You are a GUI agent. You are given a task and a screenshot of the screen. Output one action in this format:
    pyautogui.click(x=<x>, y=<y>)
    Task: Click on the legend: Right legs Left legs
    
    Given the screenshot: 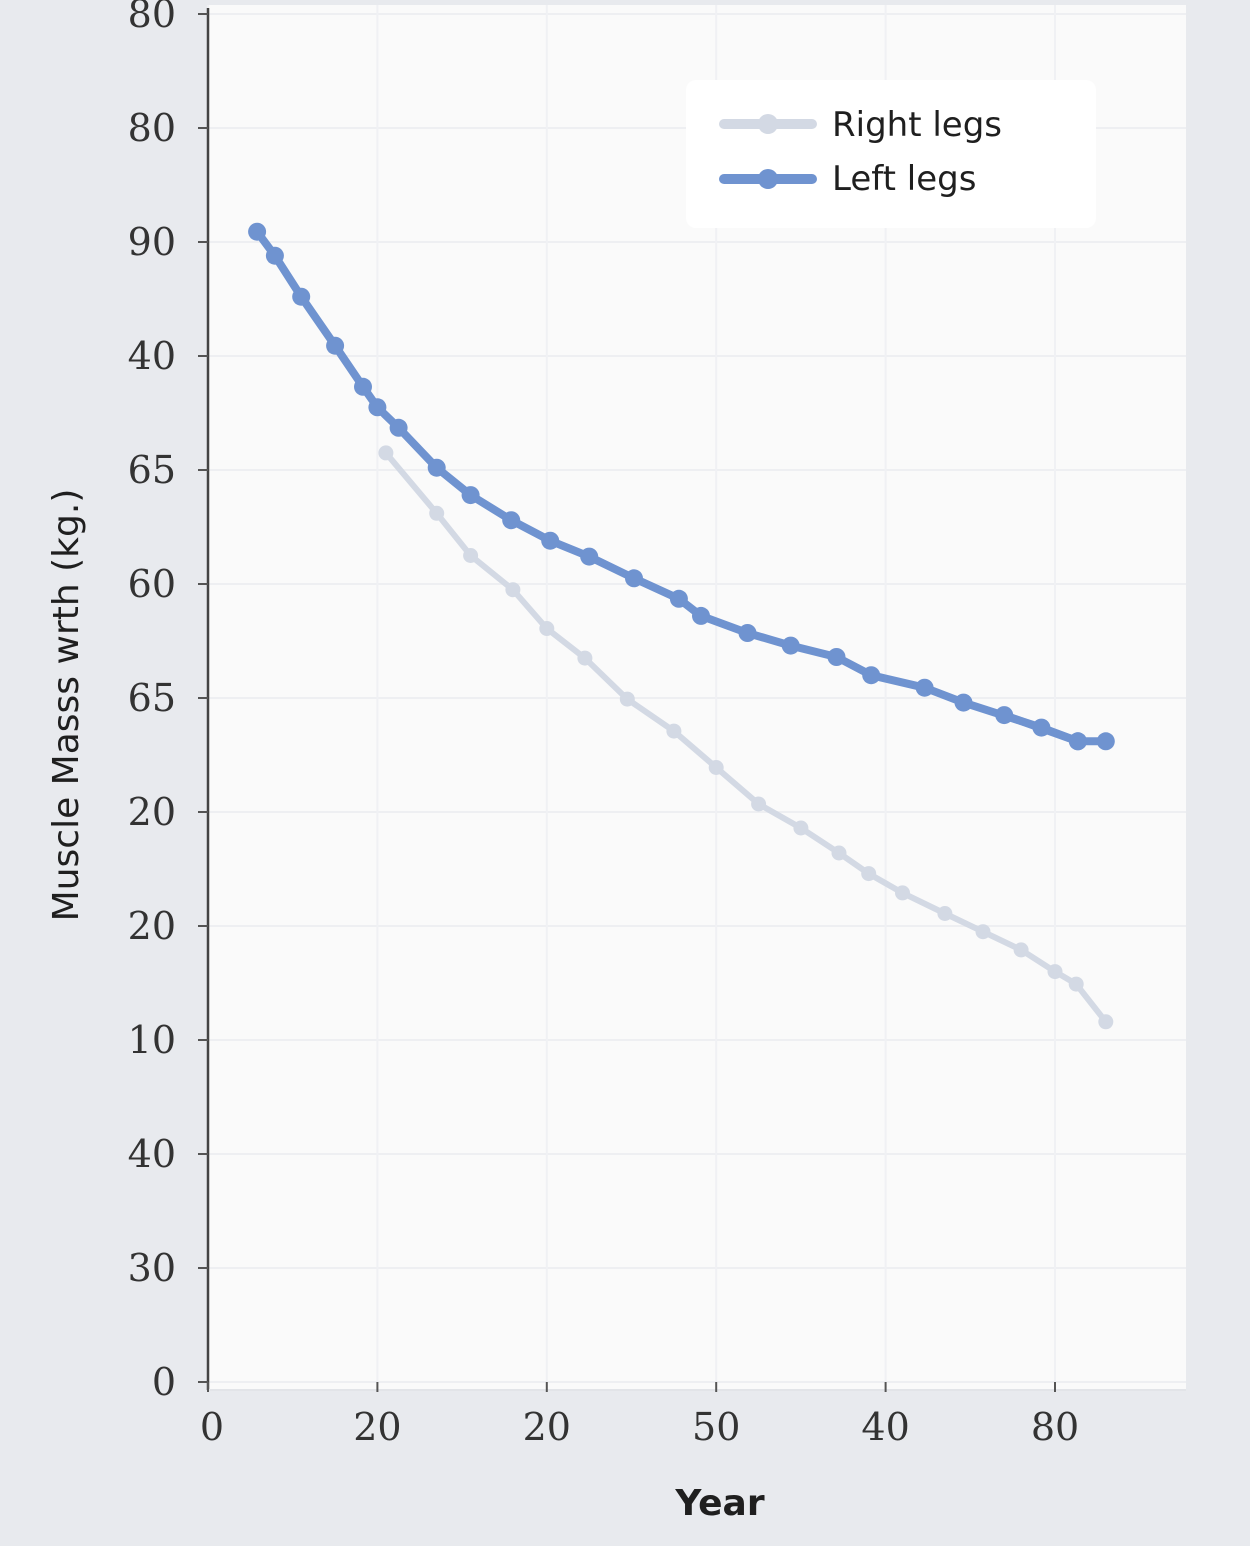 What is the action you would take?
    pyautogui.click(x=891, y=154)
    